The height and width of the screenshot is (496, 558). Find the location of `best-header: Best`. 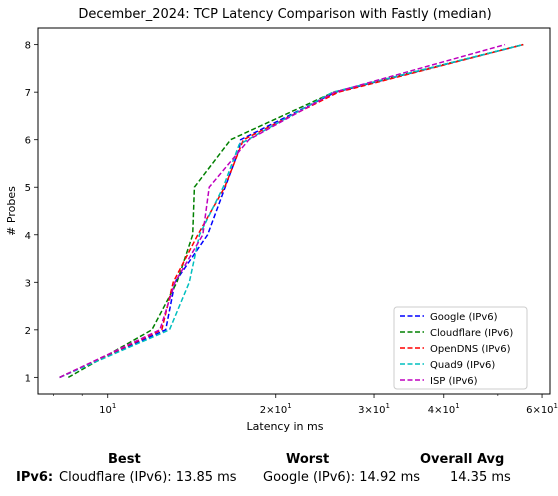

best-header: Best is located at coordinates (124, 459).